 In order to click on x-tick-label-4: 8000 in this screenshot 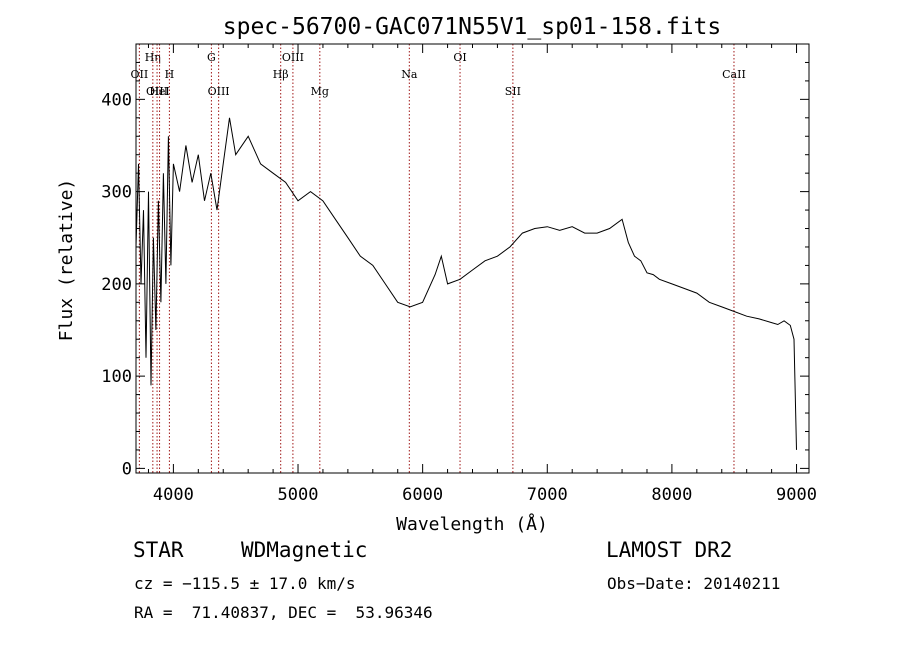, I will do `click(671, 495)`.